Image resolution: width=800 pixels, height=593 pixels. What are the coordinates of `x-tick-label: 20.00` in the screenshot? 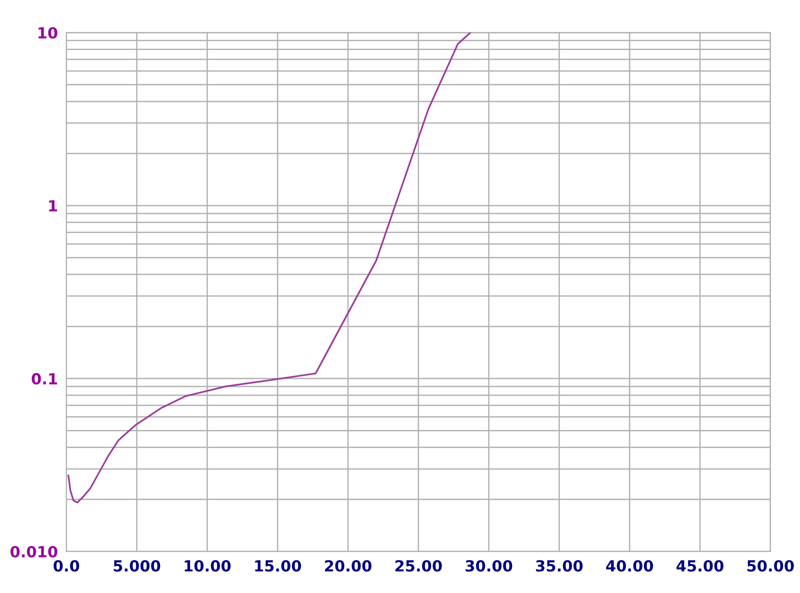 It's located at (348, 566).